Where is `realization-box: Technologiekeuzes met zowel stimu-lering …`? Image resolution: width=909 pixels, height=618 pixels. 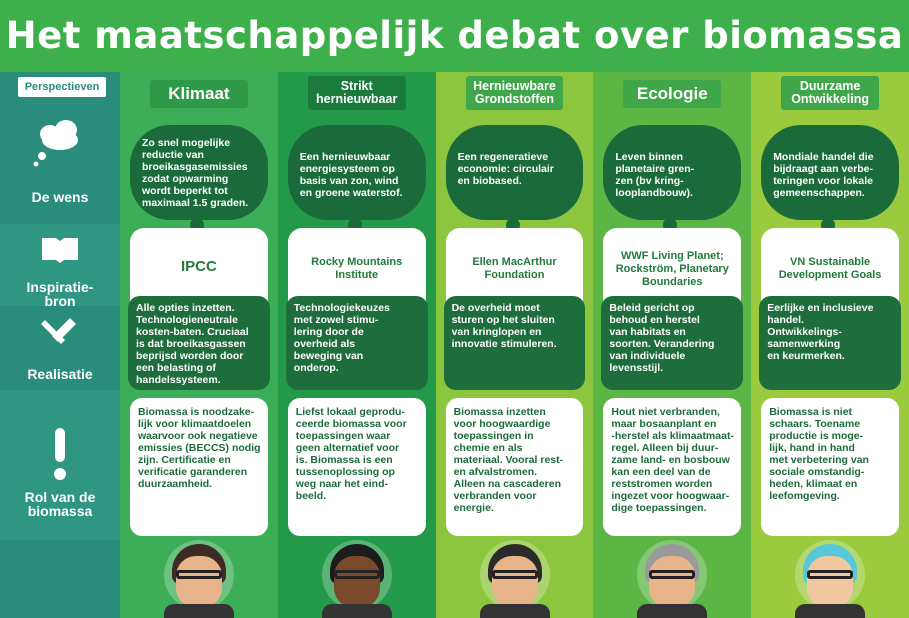 realization-box: Technologiekeuzes met zowel stimu-lering … is located at coordinates (356, 343).